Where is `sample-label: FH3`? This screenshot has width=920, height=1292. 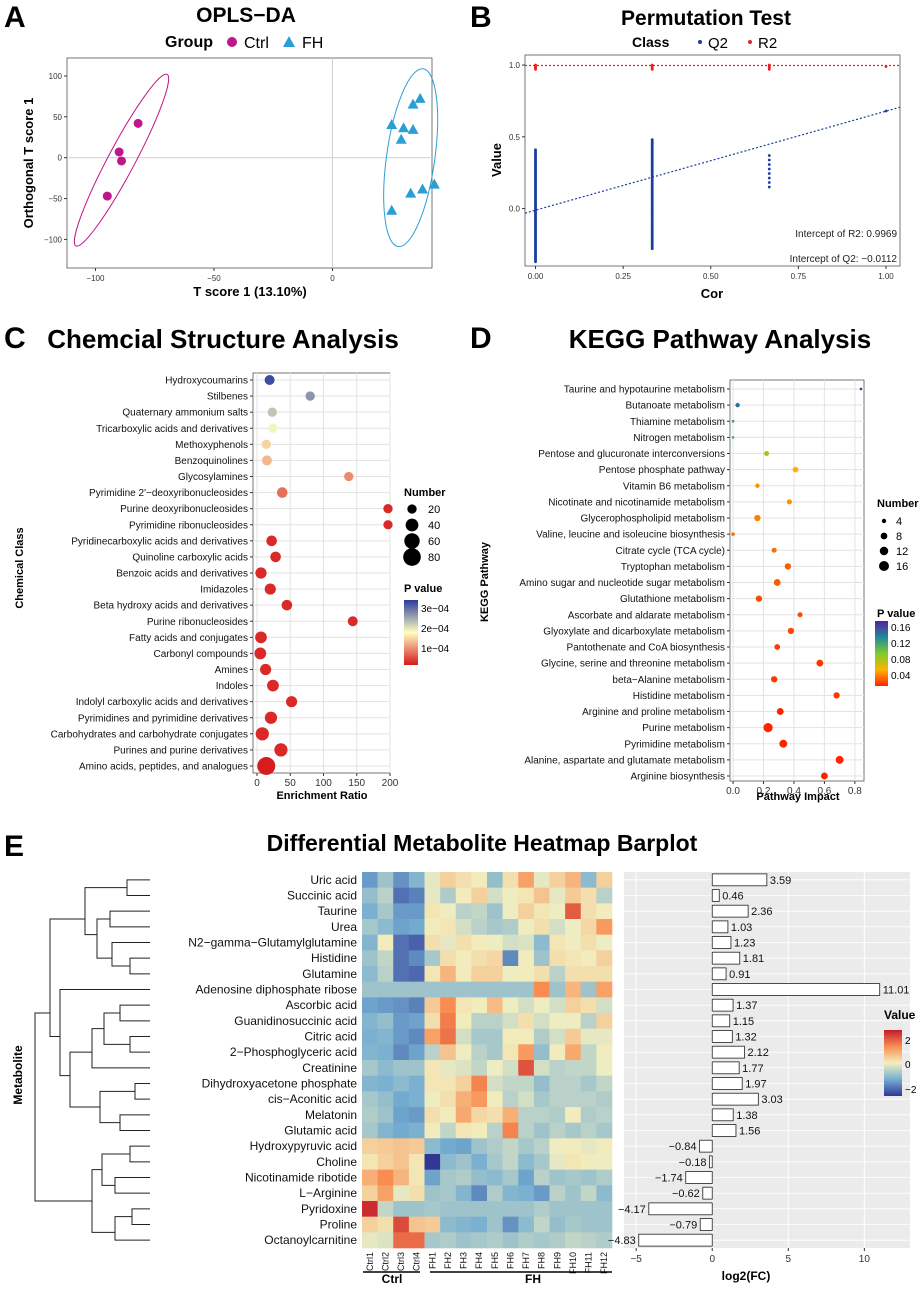
sample-label: FH3 is located at coordinates (464, 1260).